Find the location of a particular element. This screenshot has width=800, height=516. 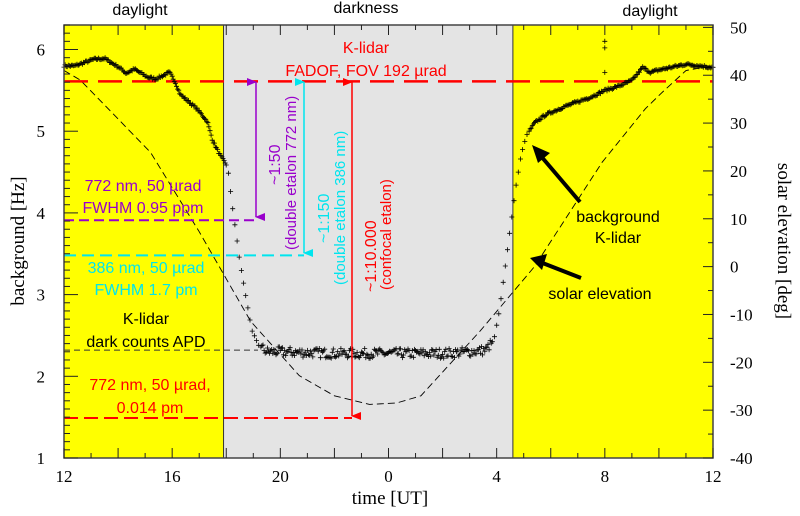

background-outlier-point is located at coordinates (605, 41).